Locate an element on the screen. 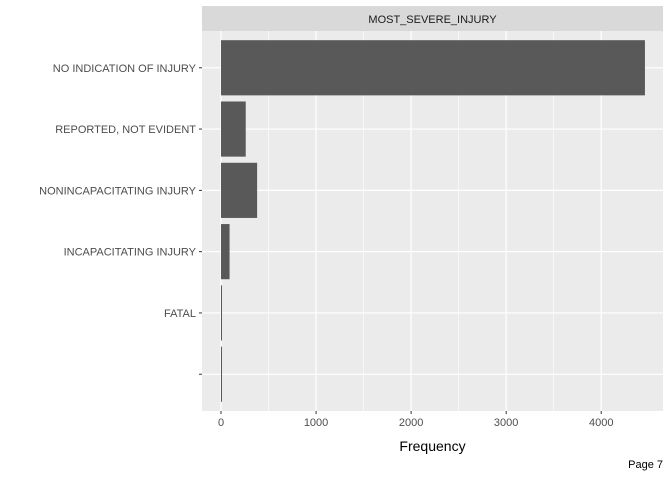 The height and width of the screenshot is (480, 672). facet-label: MOST_SEVERE_INJURY is located at coordinates (432, 20).